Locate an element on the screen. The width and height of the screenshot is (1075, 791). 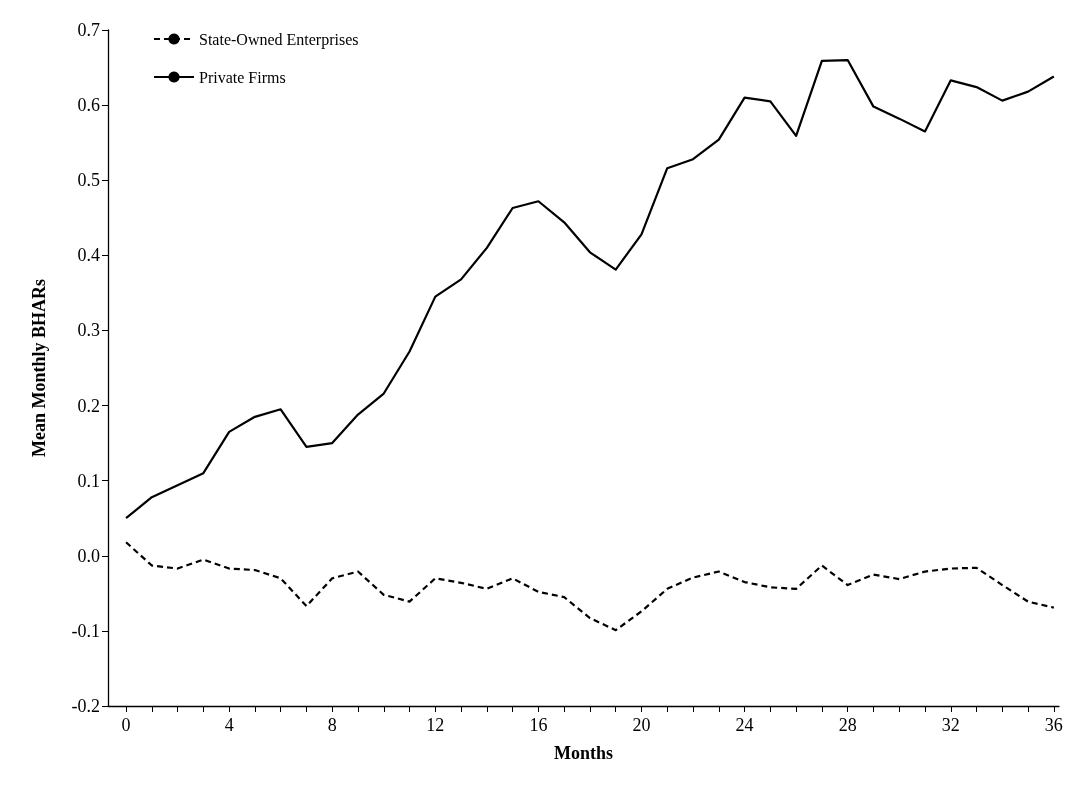
y-tick-label: 0.6 is located at coordinates (88, 105).